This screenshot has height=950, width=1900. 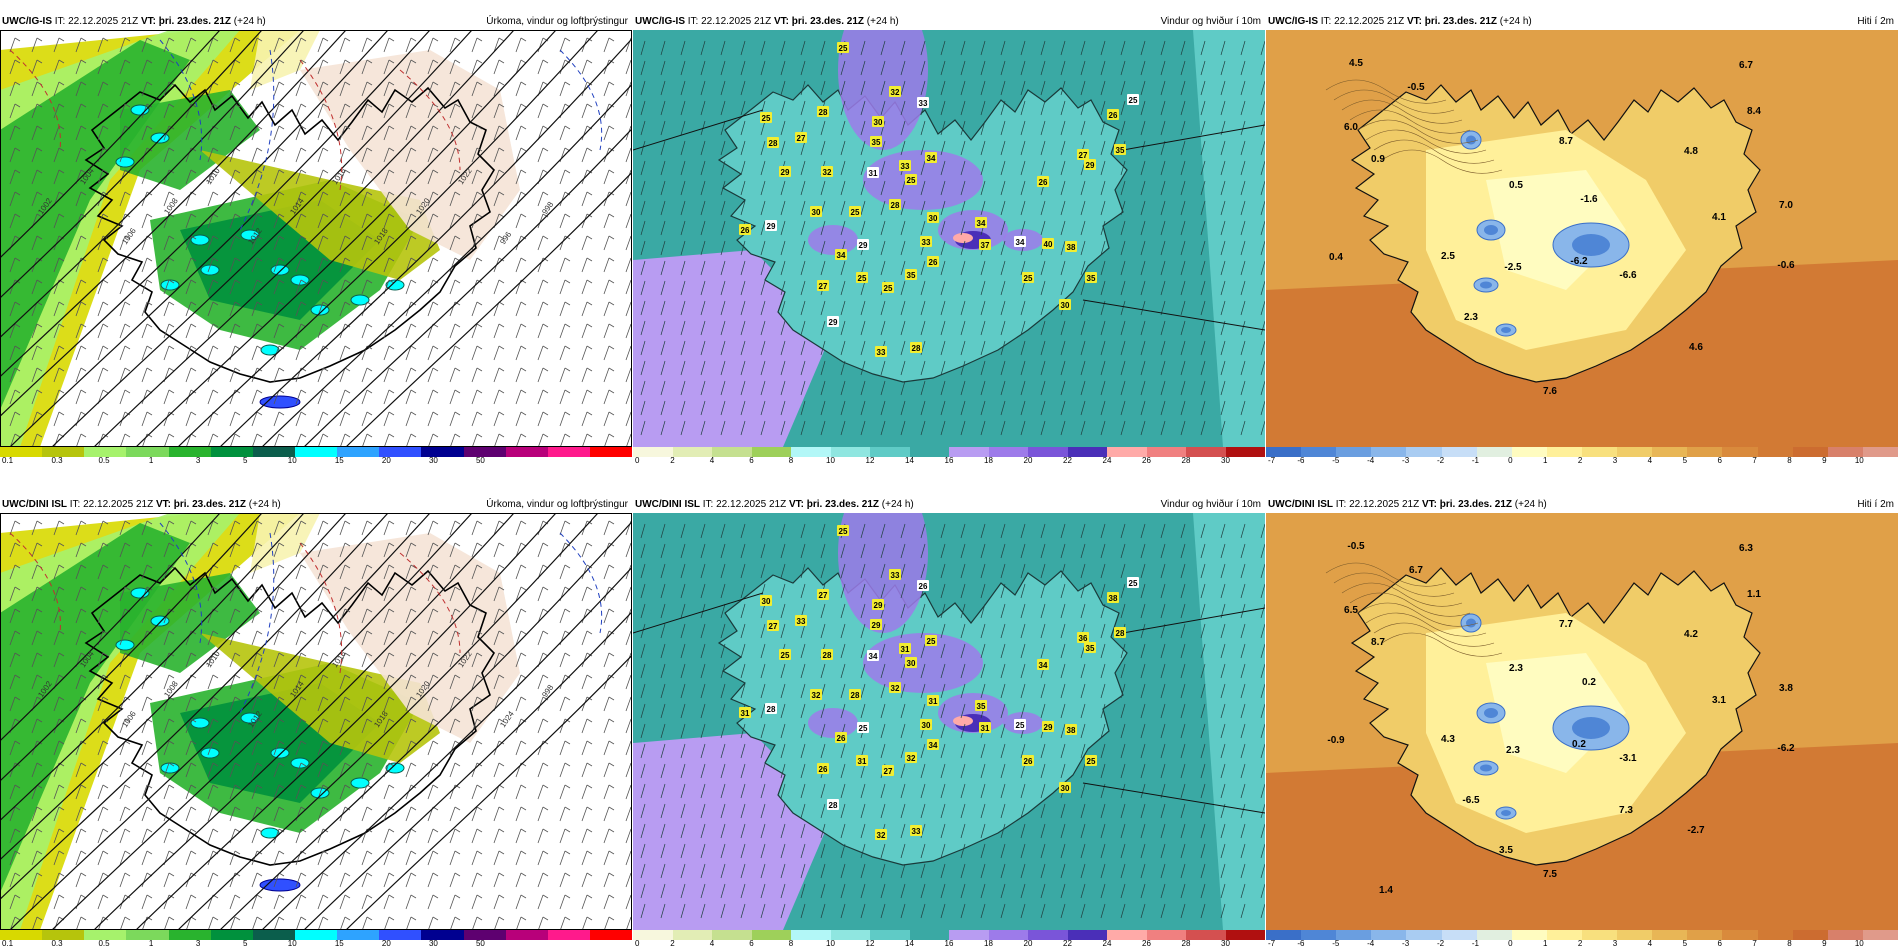 I want to click on gust-box, so click(x=843, y=47).